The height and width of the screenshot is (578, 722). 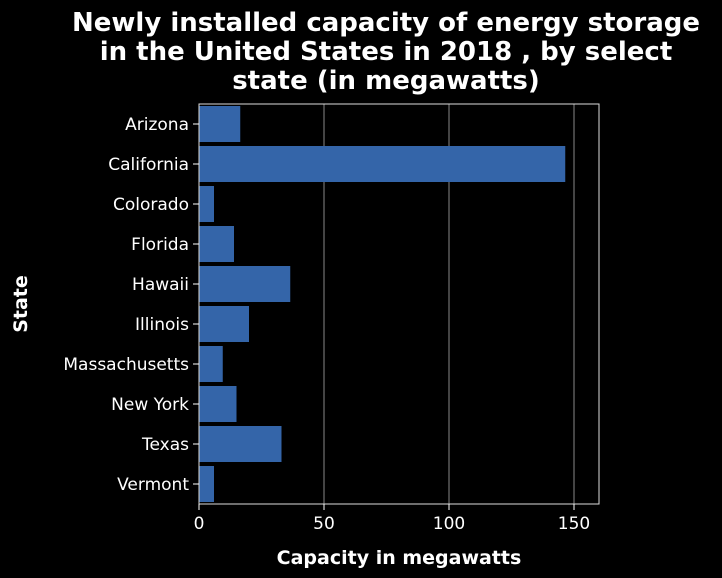 What do you see at coordinates (148, 165) in the screenshot?
I see `y-tick-label-california: California` at bounding box center [148, 165].